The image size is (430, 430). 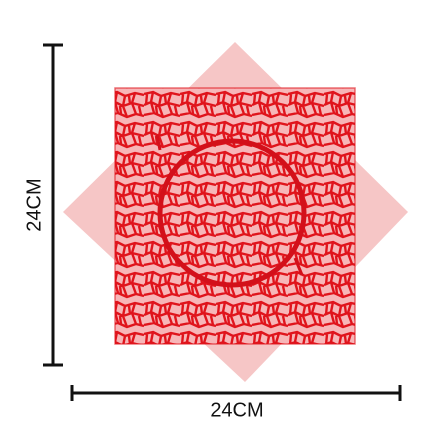 What do you see at coordinates (229, 205) in the screenshot?
I see `drawstring-ends` at bounding box center [229, 205].